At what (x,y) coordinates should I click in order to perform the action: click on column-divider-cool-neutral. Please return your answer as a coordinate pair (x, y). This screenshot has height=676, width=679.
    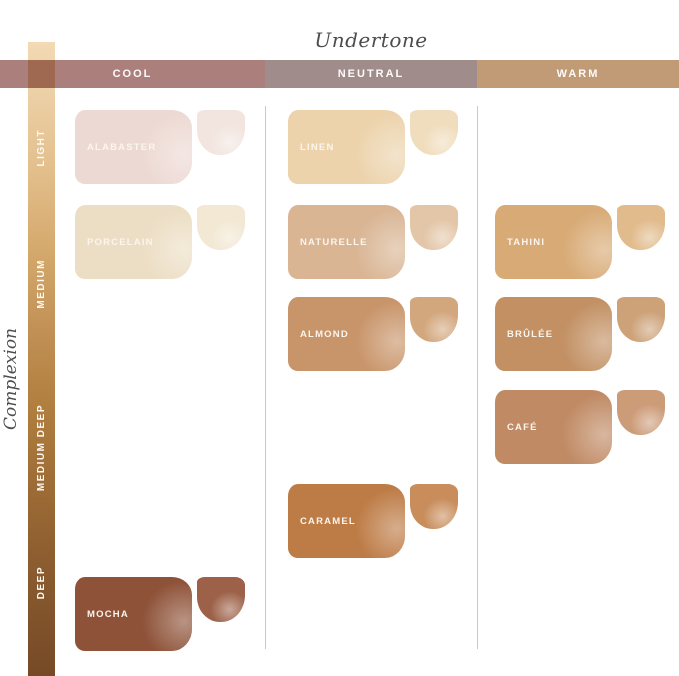
    Looking at the image, I should click on (265, 377).